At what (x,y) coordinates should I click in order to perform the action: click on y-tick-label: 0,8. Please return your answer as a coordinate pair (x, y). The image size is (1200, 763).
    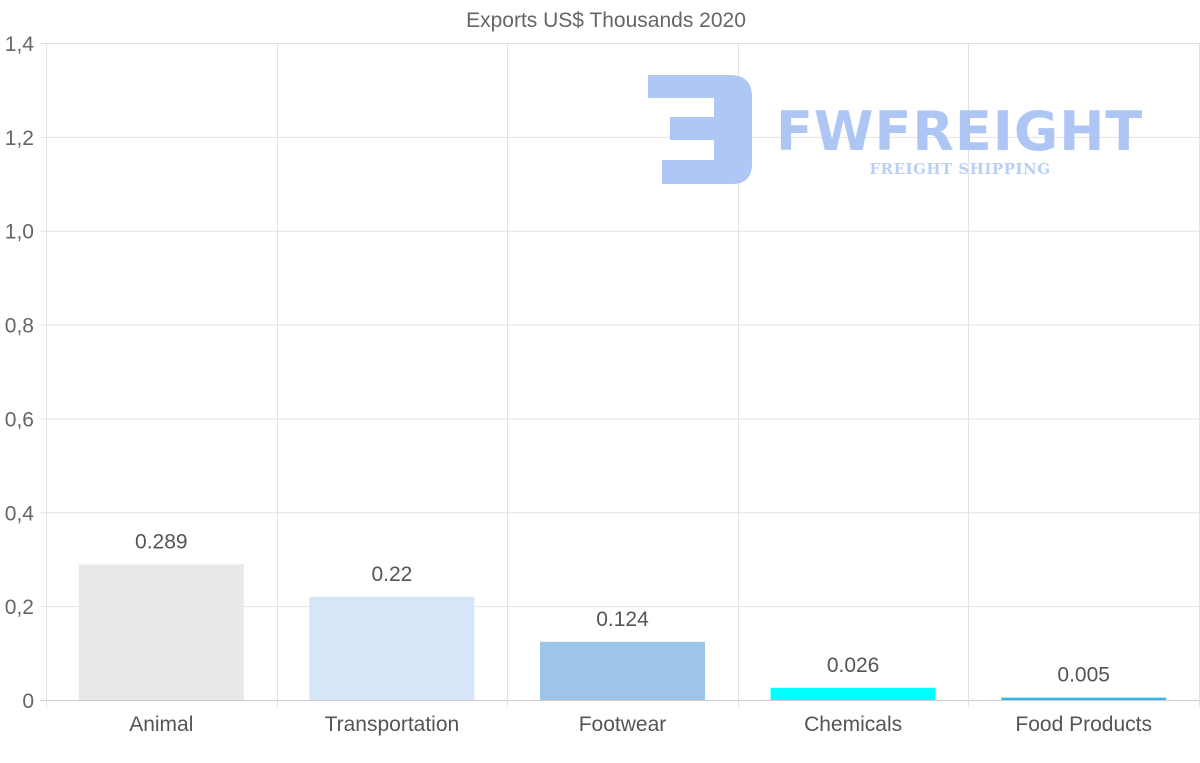
    Looking at the image, I should click on (19, 326).